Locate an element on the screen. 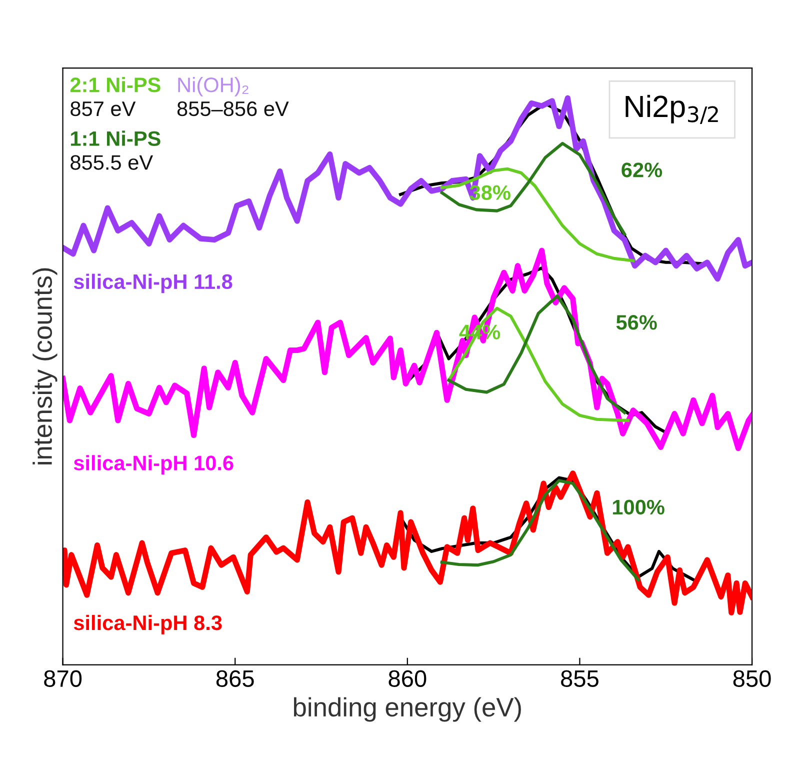  x-tick-label: 855 is located at coordinates (579, 678).